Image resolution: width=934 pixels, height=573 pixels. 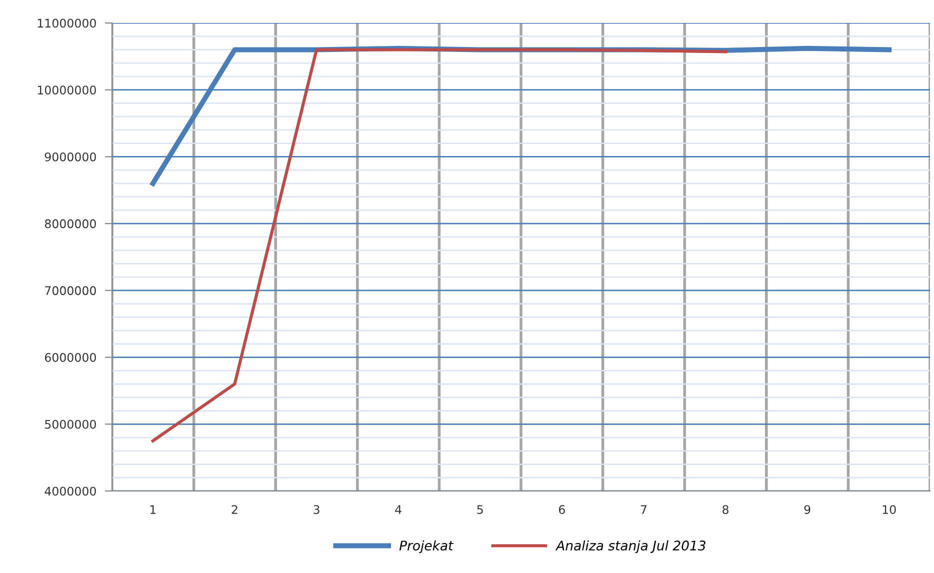 What do you see at coordinates (317, 509) in the screenshot?
I see `x-tick-label: 3` at bounding box center [317, 509].